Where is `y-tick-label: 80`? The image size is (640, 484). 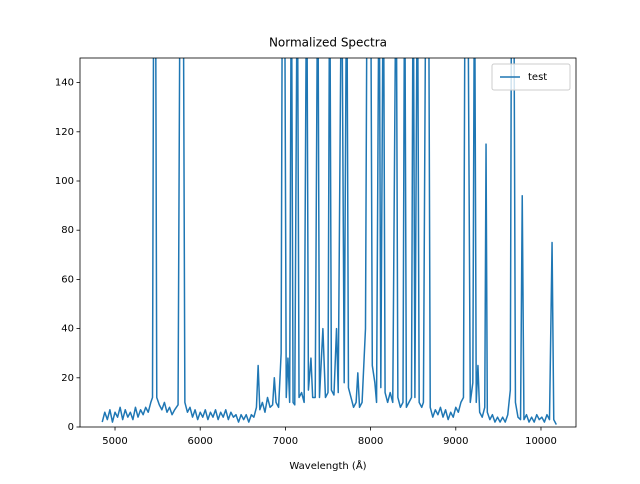
y-tick-label: 80 is located at coordinates (67, 230).